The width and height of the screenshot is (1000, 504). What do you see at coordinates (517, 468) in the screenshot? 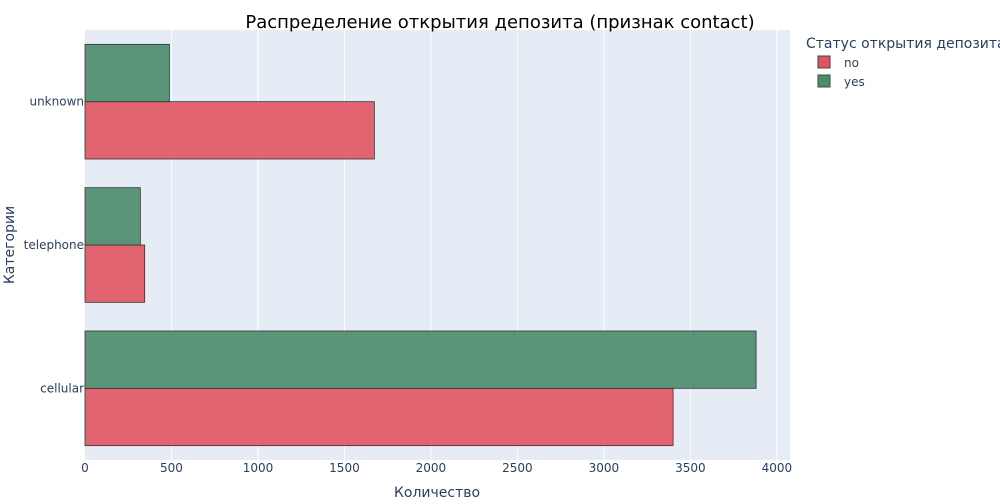
I see `x-tick-label: 2500` at bounding box center [517, 468].